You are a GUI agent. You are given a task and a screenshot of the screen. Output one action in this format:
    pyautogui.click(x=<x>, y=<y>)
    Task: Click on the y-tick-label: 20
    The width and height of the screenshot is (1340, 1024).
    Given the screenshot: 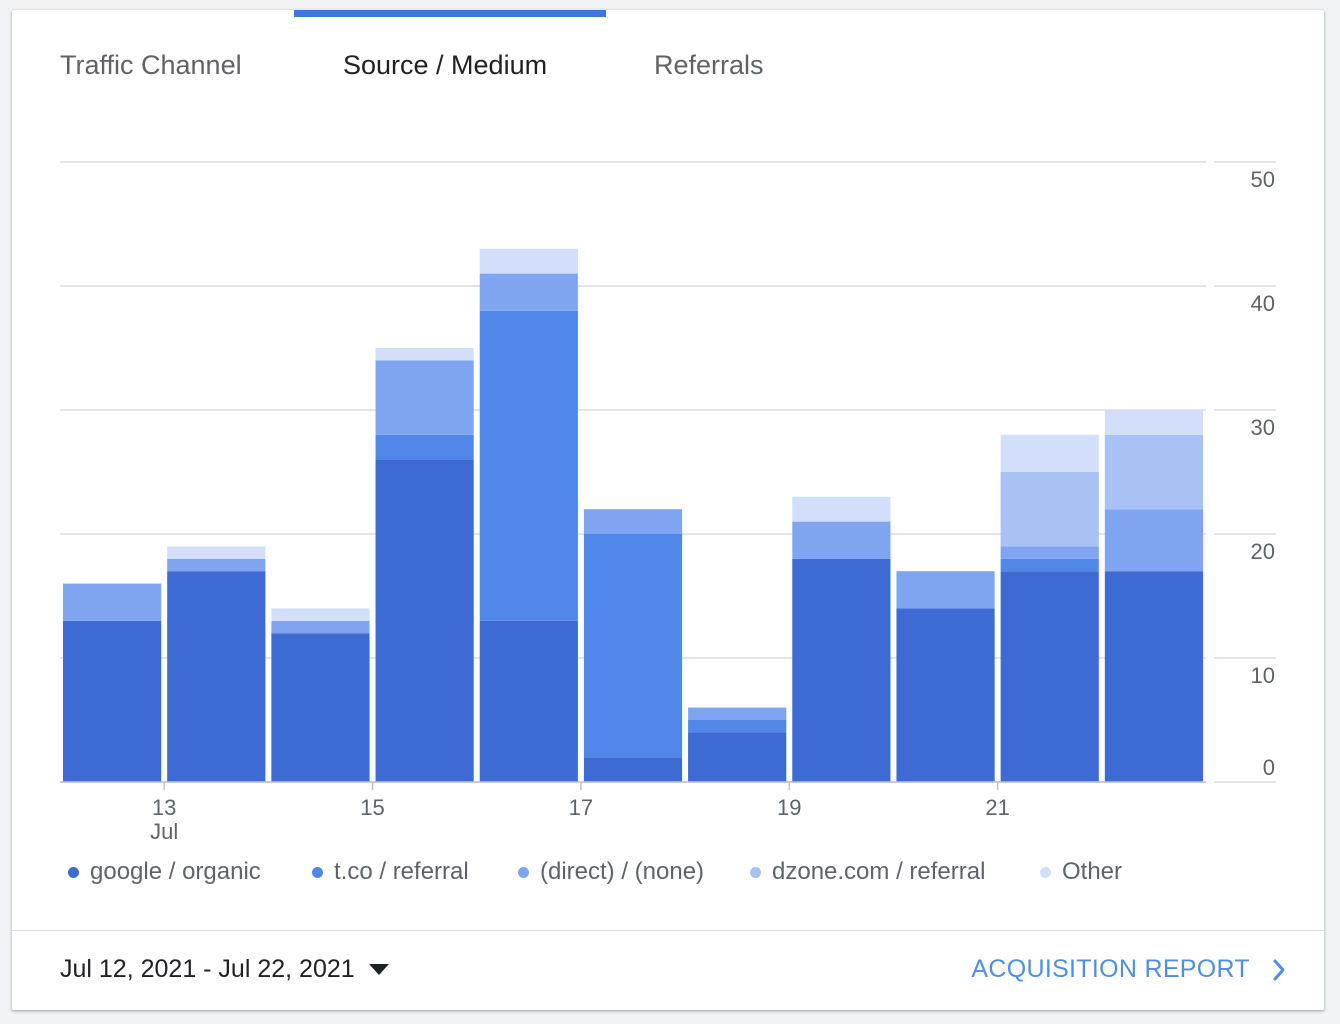 What is the action you would take?
    pyautogui.click(x=1263, y=551)
    